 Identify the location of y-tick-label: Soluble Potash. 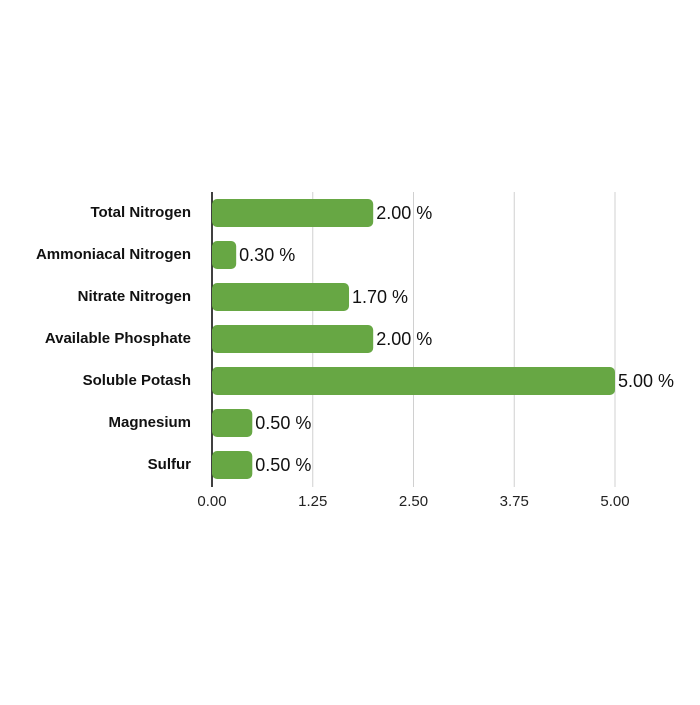
(137, 380).